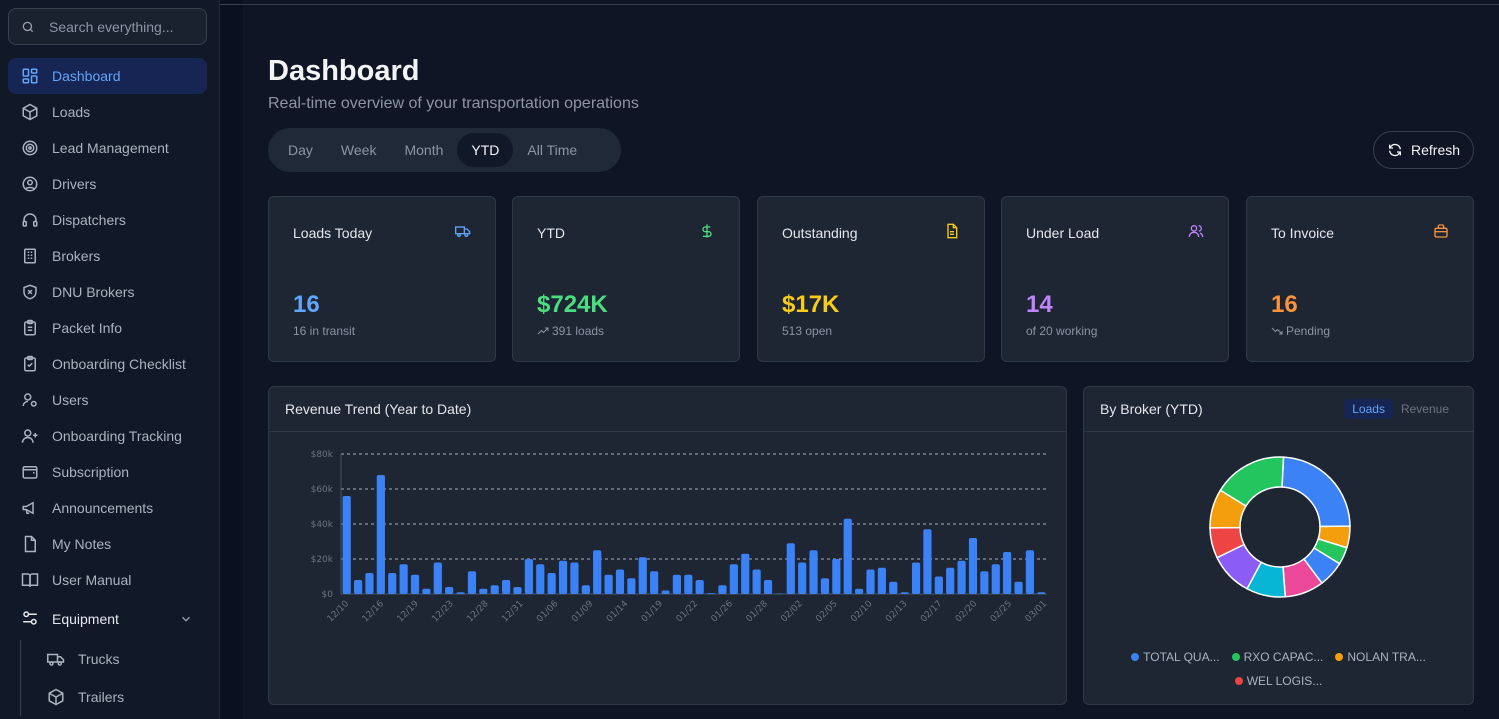 The width and height of the screenshot is (1499, 719). I want to click on sidebar-item-label: Packet Info, so click(87, 328).